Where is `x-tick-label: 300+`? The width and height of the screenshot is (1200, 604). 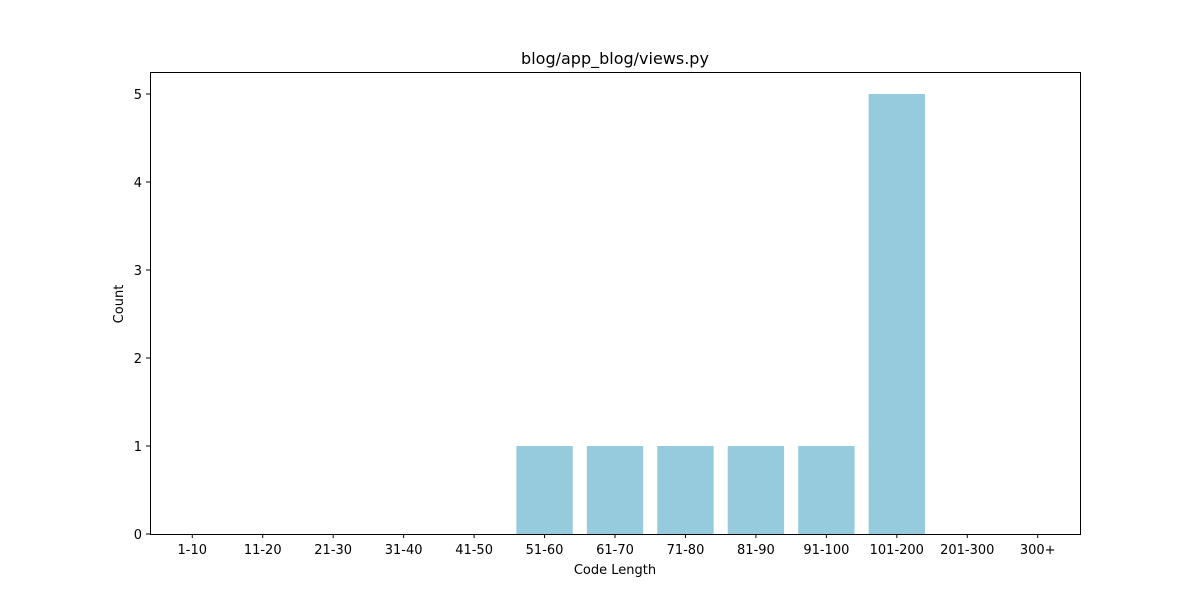
x-tick-label: 300+ is located at coordinates (1038, 550).